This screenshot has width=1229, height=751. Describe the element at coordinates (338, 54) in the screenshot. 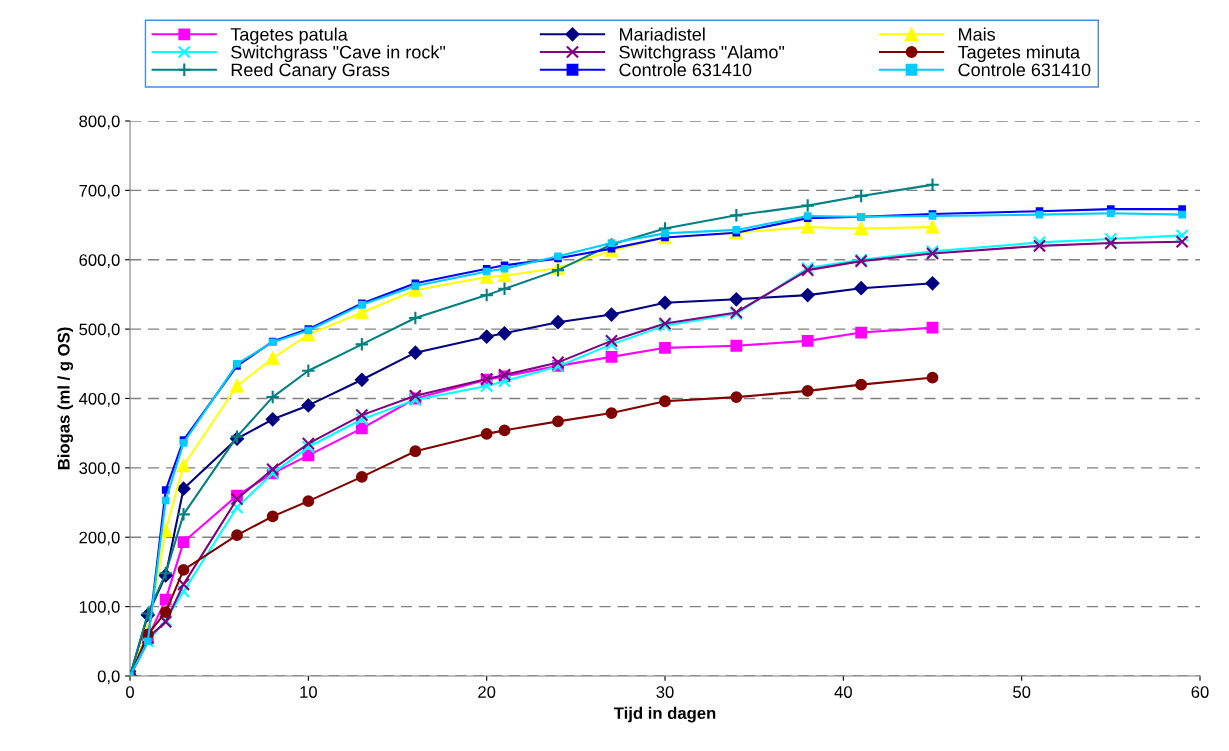

I see `legend-label: Switchgrass "Cave in rock"` at that location.